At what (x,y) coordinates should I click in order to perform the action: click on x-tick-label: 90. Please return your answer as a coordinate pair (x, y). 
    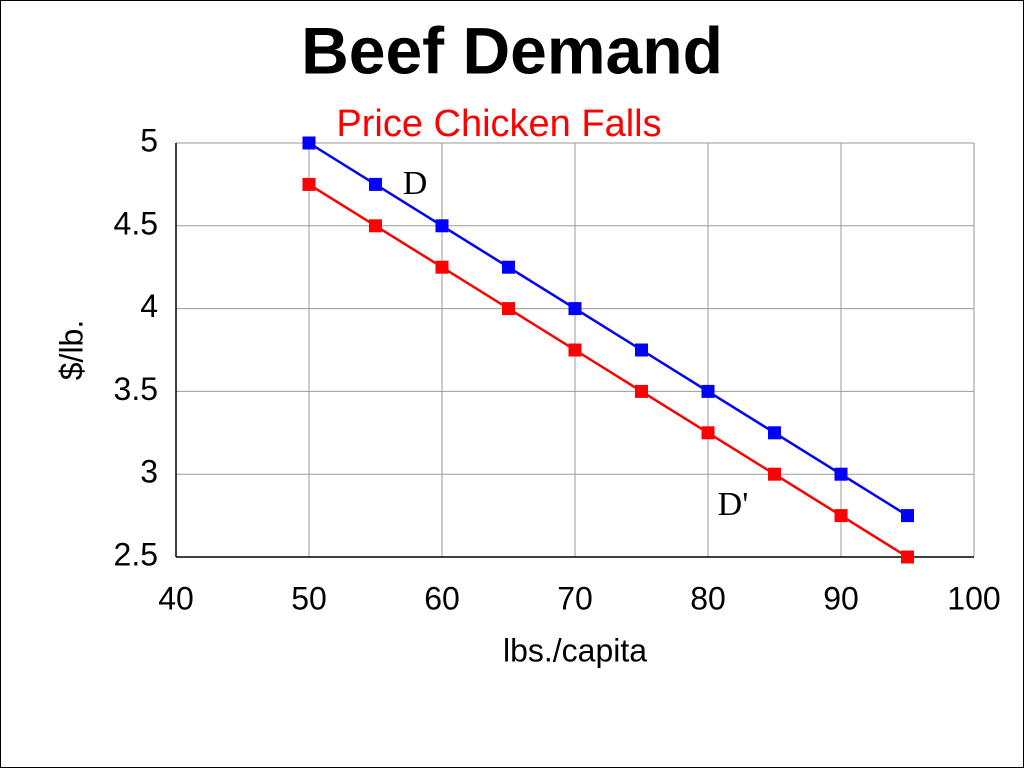
    Looking at the image, I should click on (841, 598).